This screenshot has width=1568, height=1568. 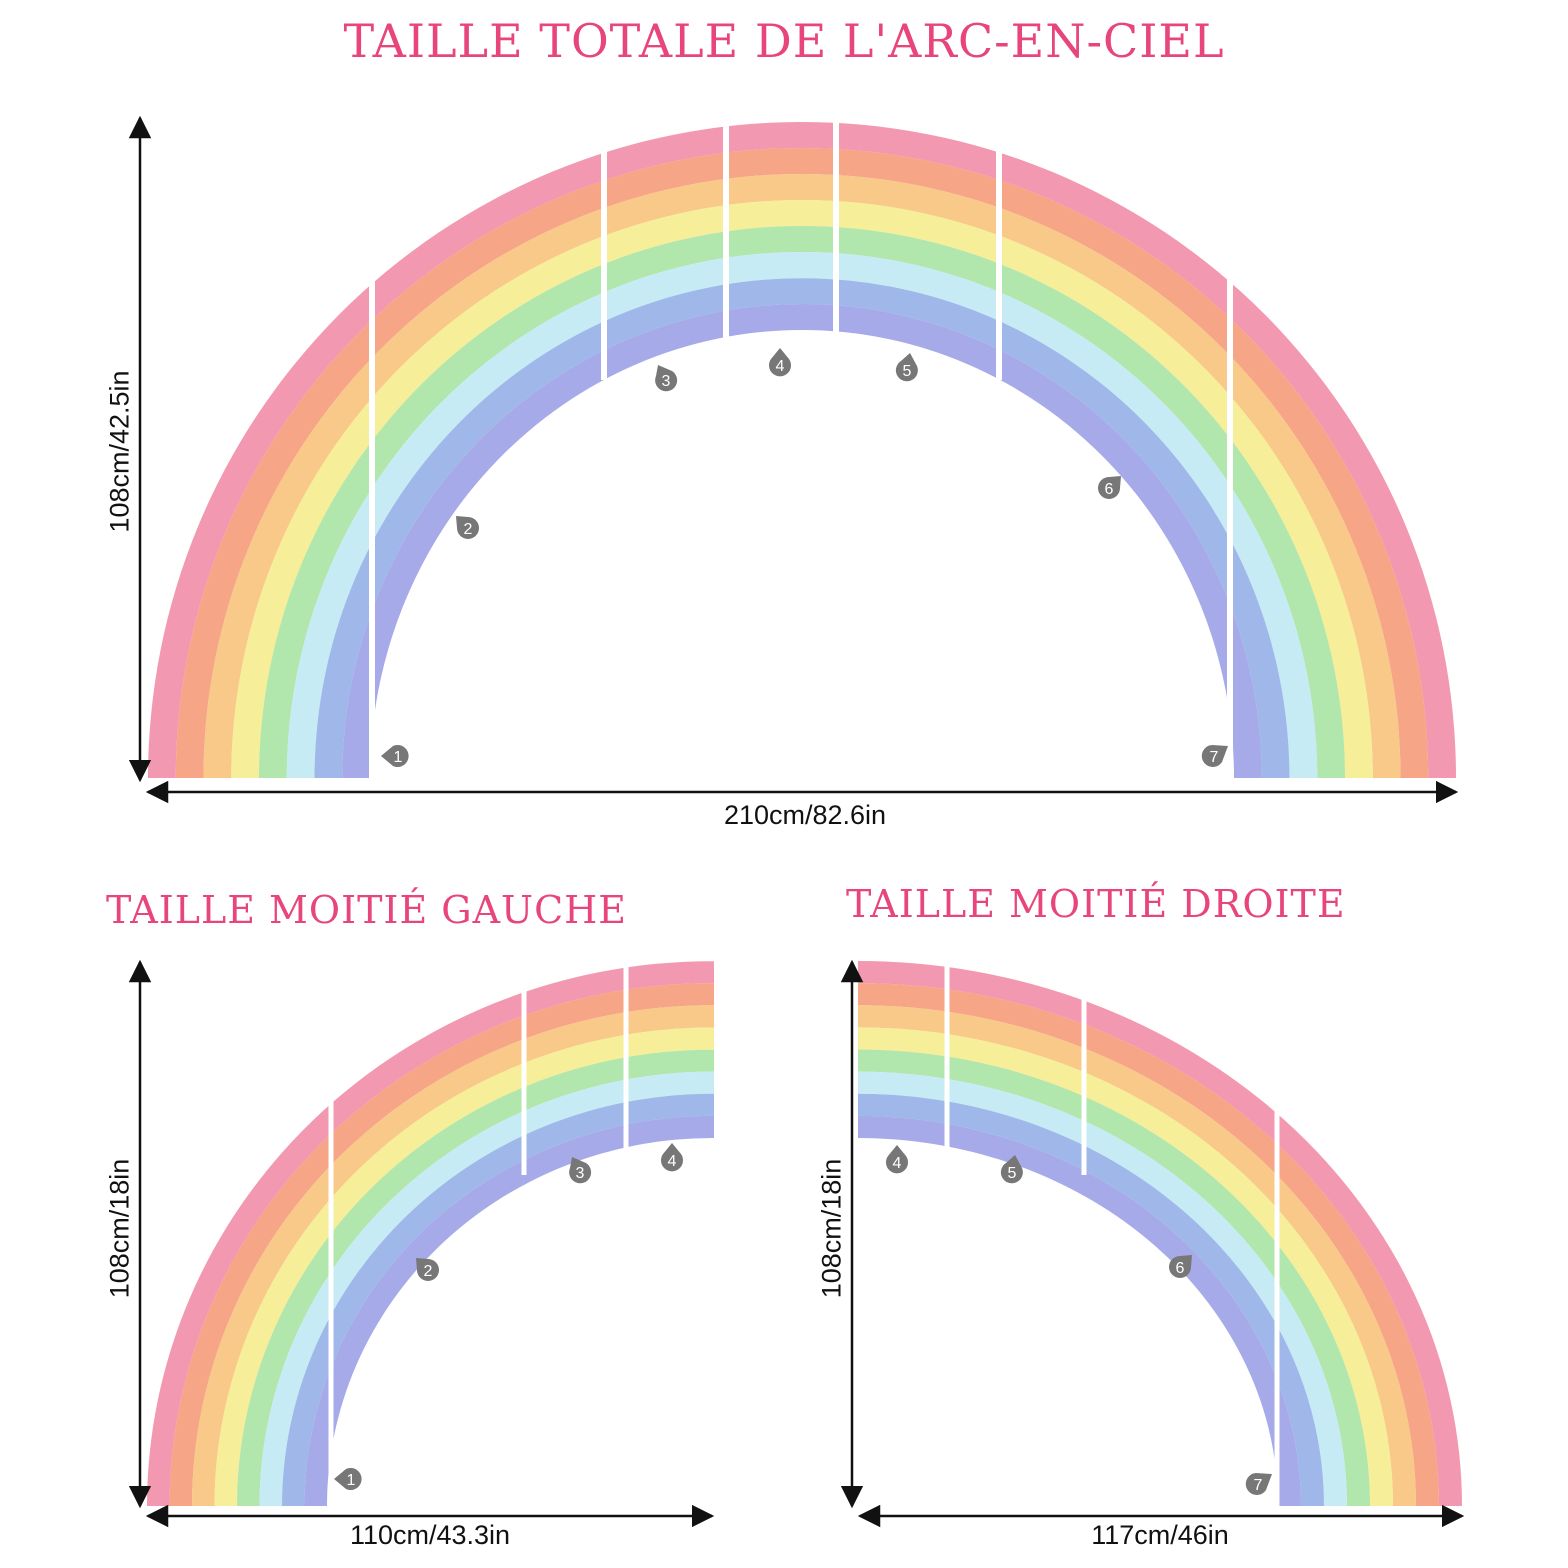 I want to click on right-height-label: 108cm/18in, so click(x=831, y=1228).